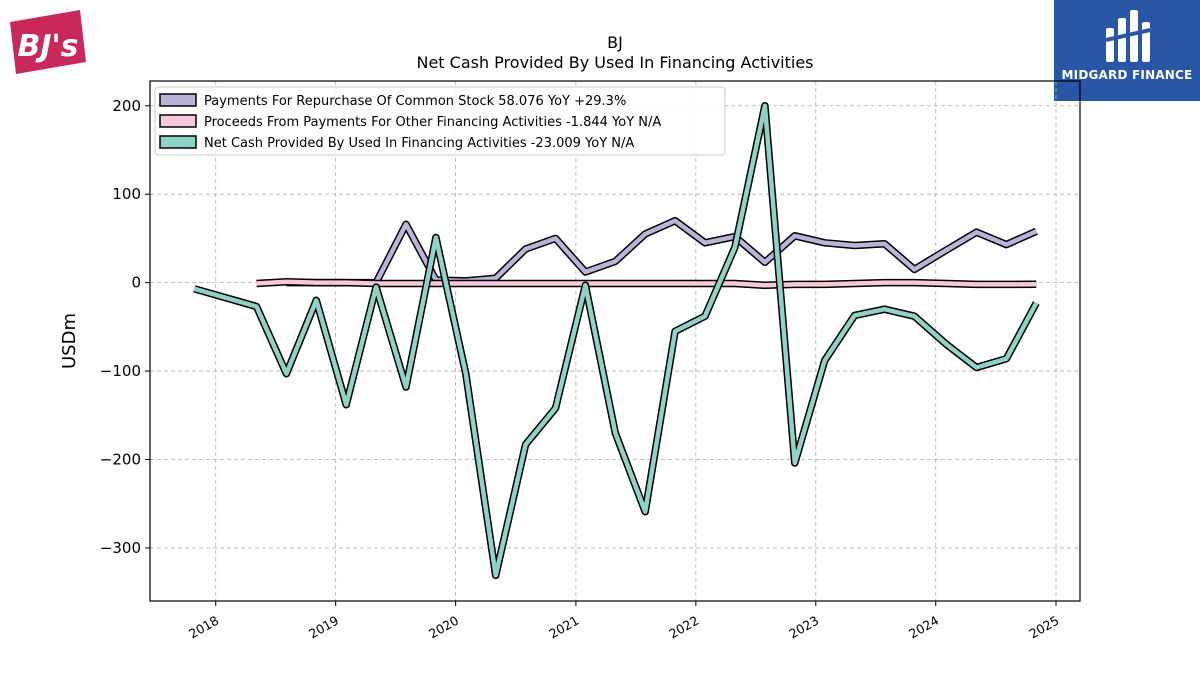 This screenshot has width=1200, height=675. I want to click on midgard-finance-logo: MIDGARD FINANCE, so click(1127, 50).